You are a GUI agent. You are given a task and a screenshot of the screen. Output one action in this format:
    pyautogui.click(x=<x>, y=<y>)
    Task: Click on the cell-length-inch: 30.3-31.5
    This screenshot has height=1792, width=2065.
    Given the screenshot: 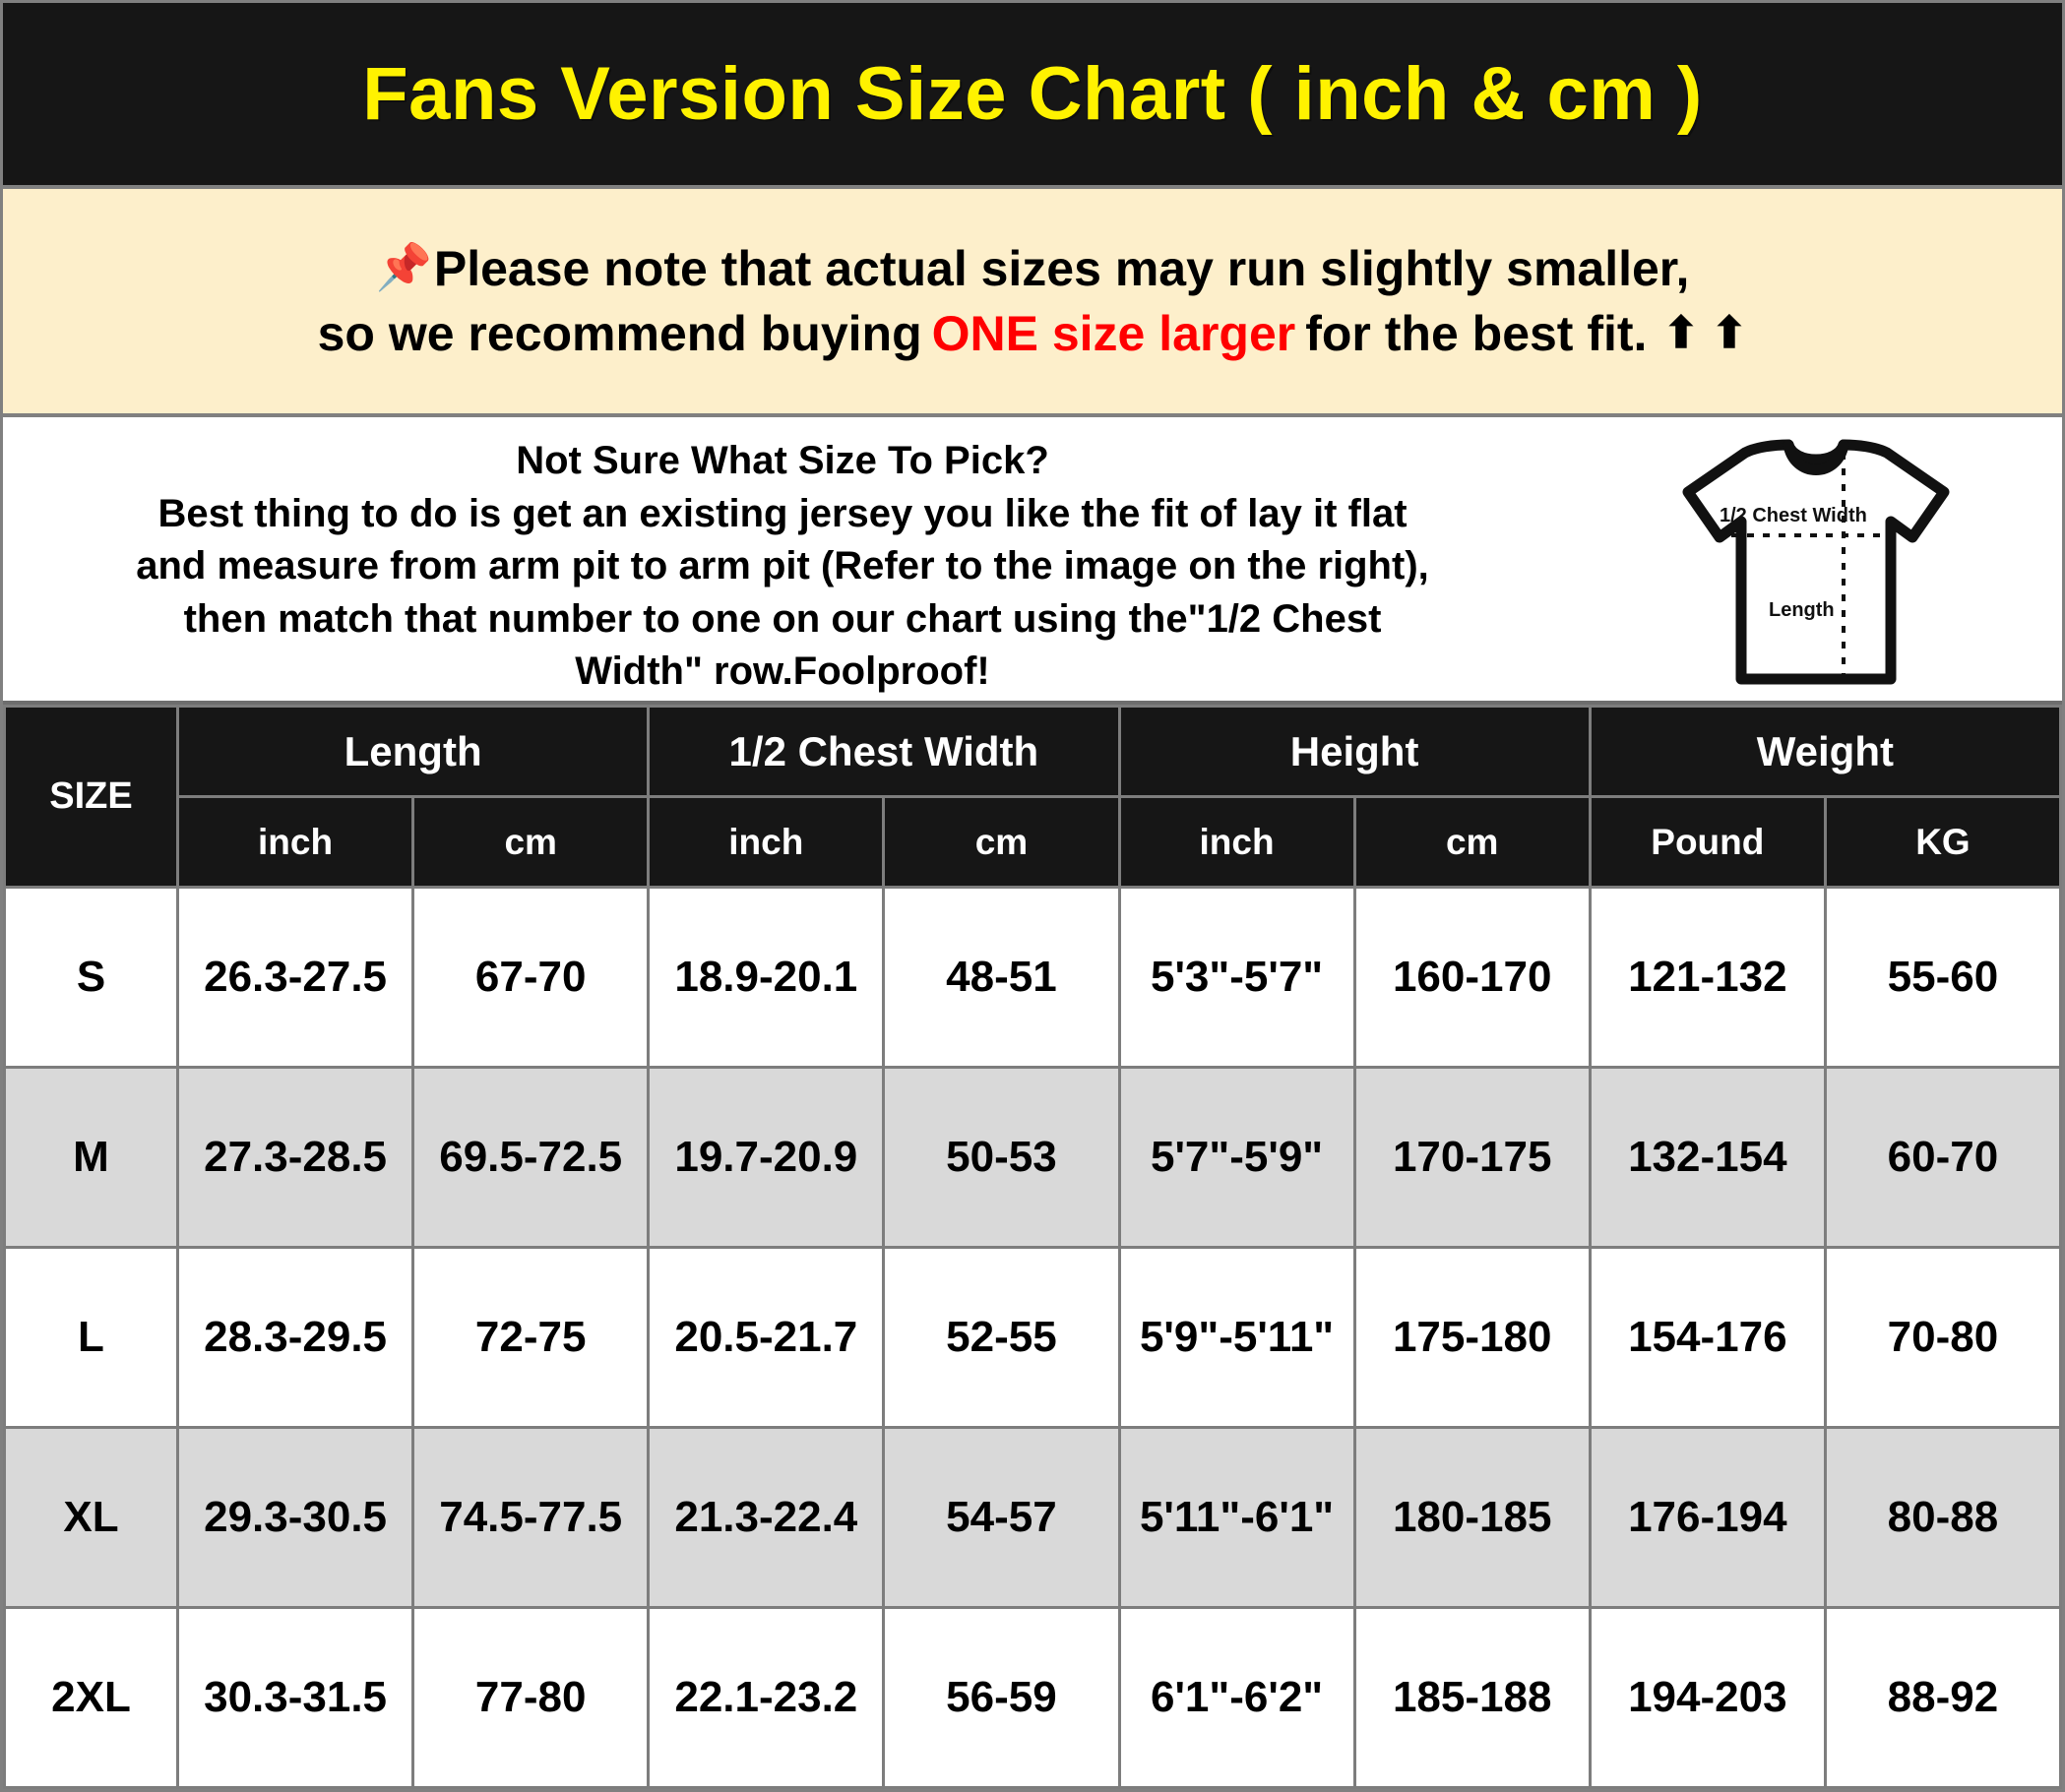 What is the action you would take?
    pyautogui.click(x=295, y=1698)
    